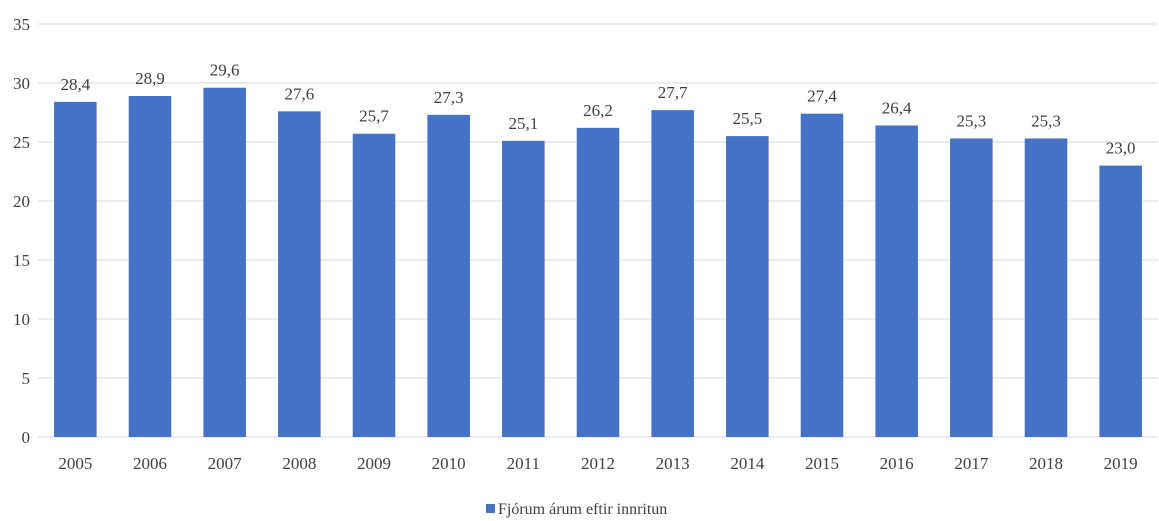 This screenshot has height=521, width=1159. I want to click on bar-2008, so click(299, 274).